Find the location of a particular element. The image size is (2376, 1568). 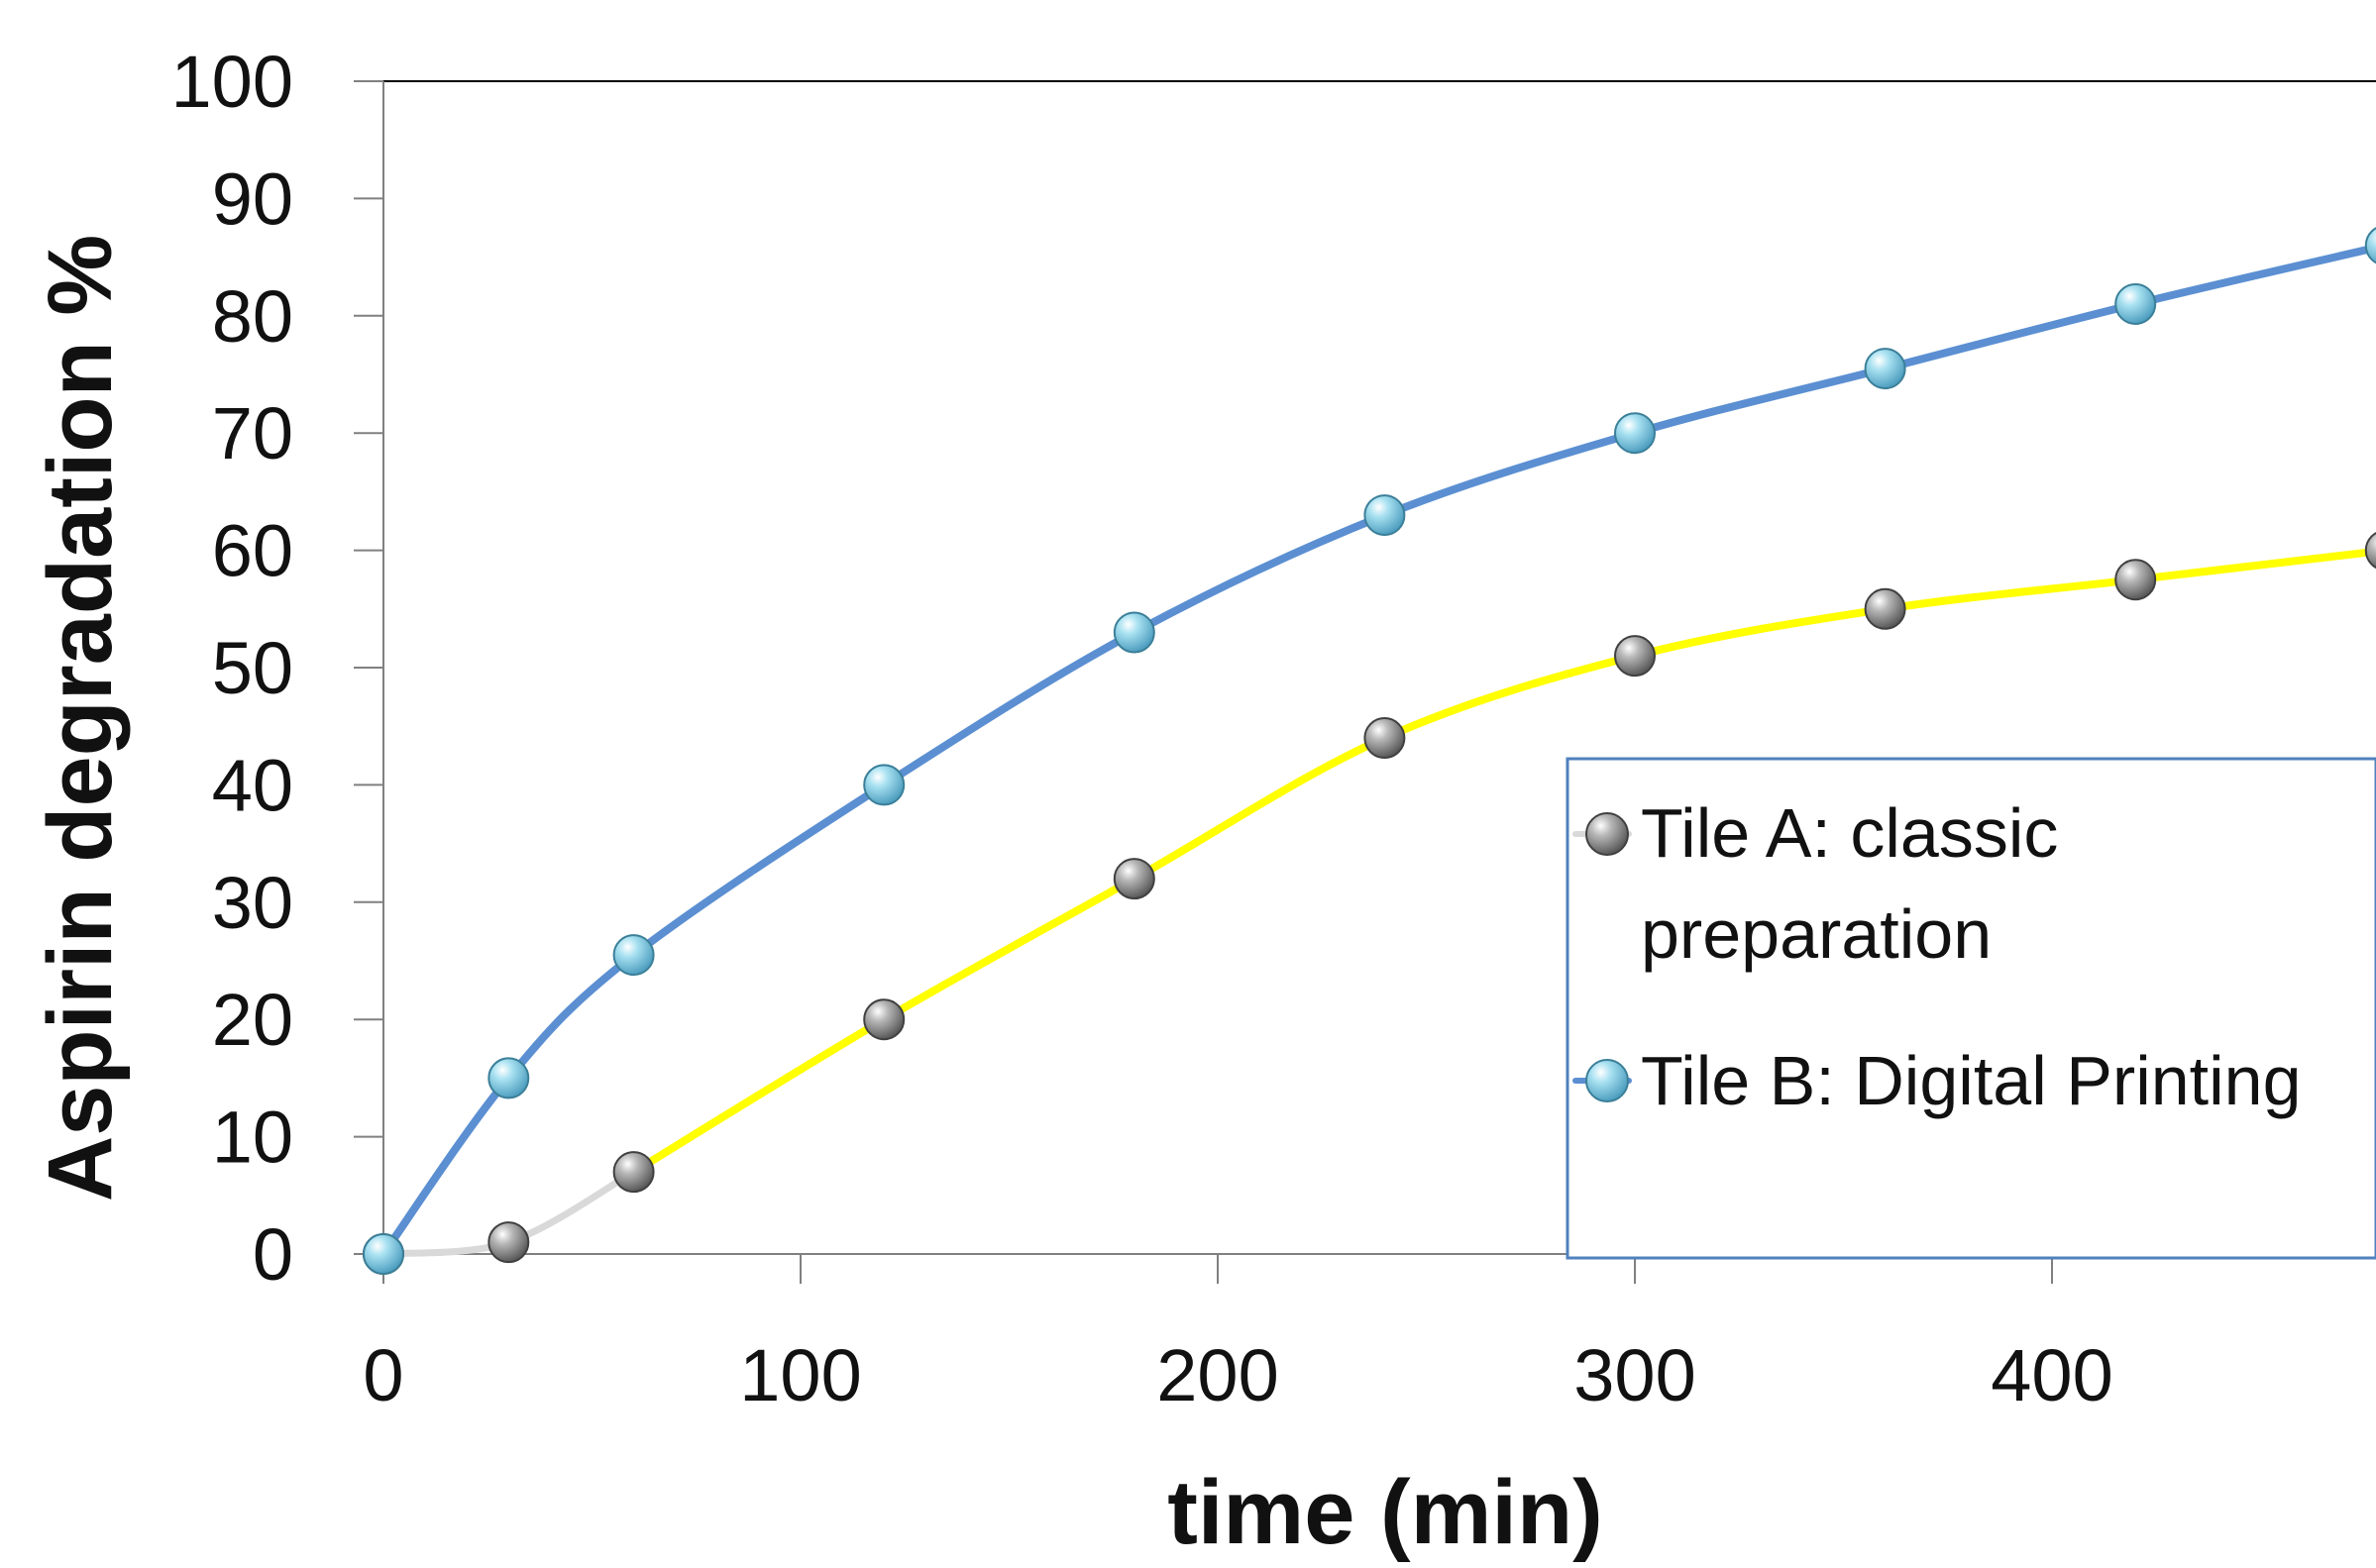

y-axis-title: Aspirin degradation % is located at coordinates (80, 719).